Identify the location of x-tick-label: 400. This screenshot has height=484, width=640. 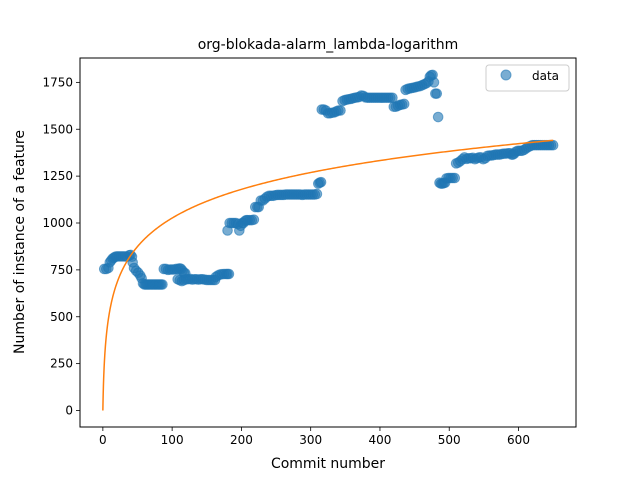
(380, 440).